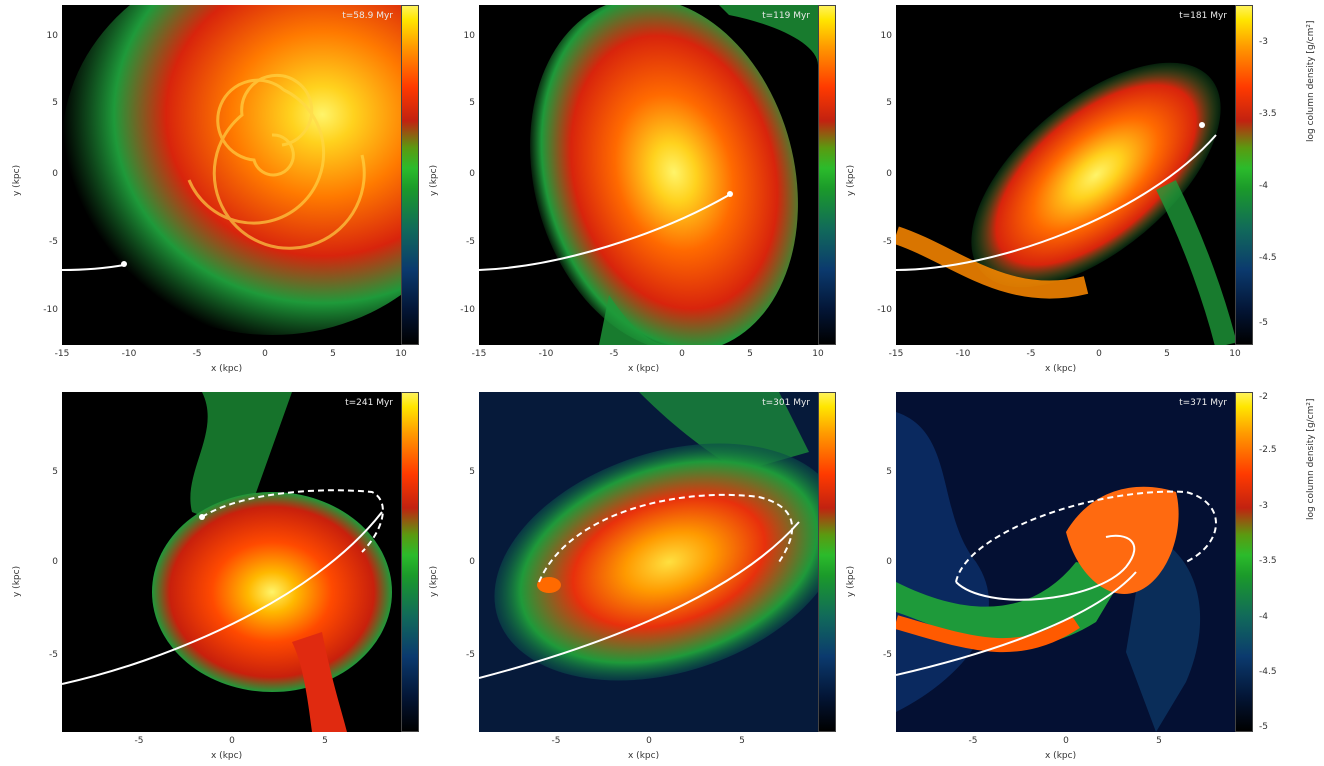 This screenshot has height=766, width=1324. Describe the element at coordinates (786, 16) in the screenshot. I see `time-label: t=119 Myr` at that location.